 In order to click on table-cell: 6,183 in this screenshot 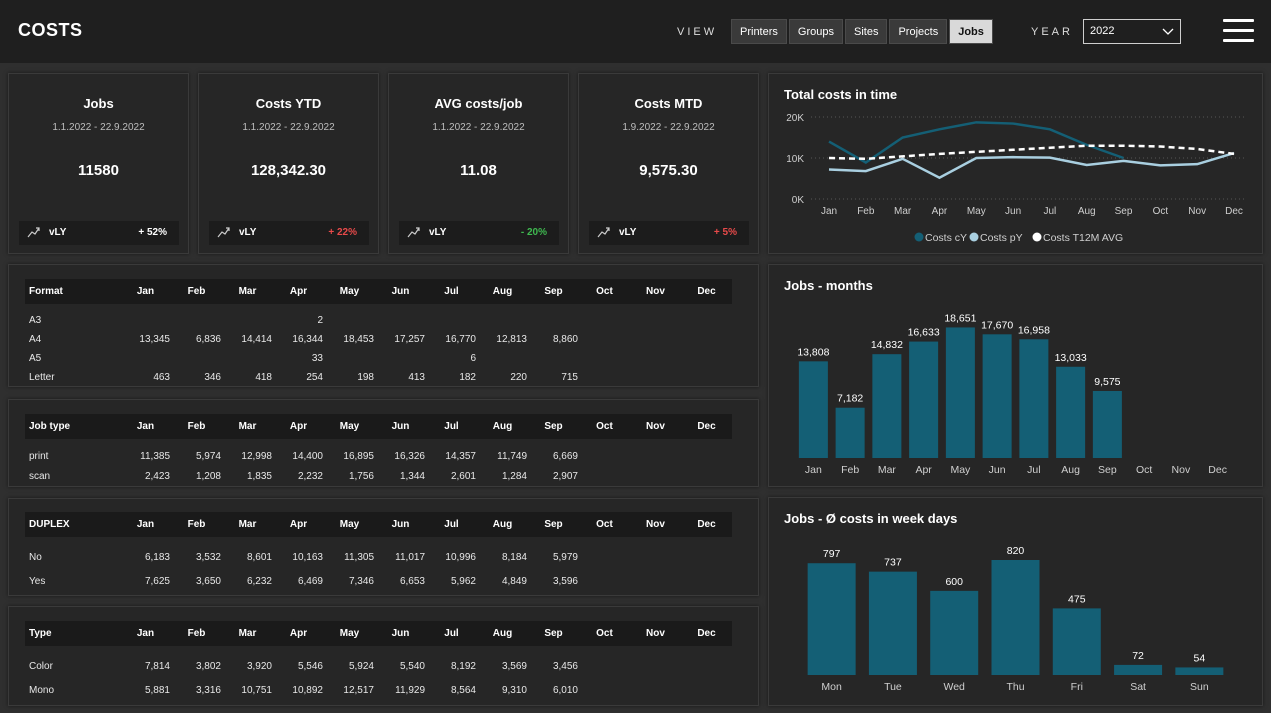, I will do `click(157, 557)`.